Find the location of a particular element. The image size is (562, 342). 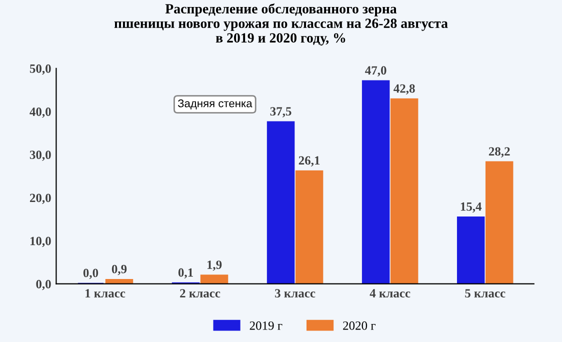

legend-label: 2020 г is located at coordinates (359, 325).